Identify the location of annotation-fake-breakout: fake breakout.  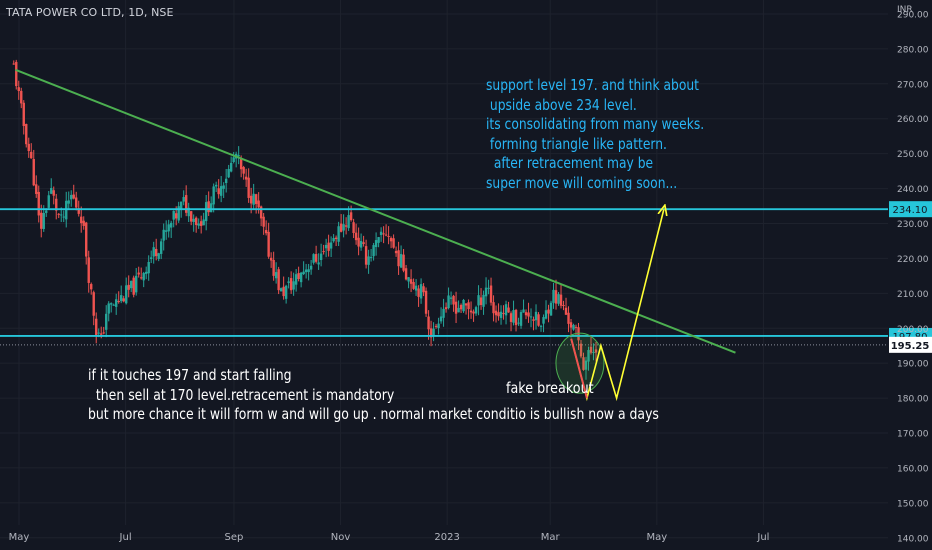
(550, 388).